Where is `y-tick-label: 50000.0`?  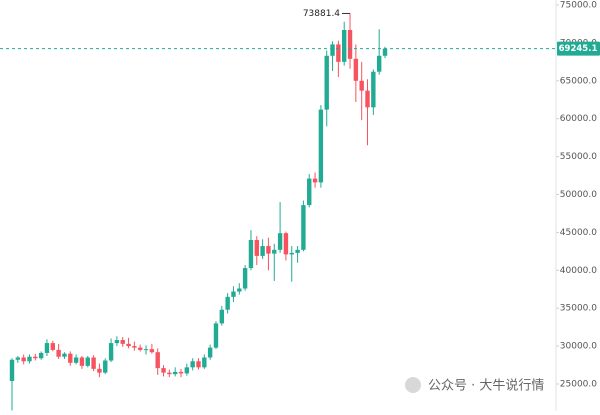
y-tick-label: 50000.0 is located at coordinates (578, 195).